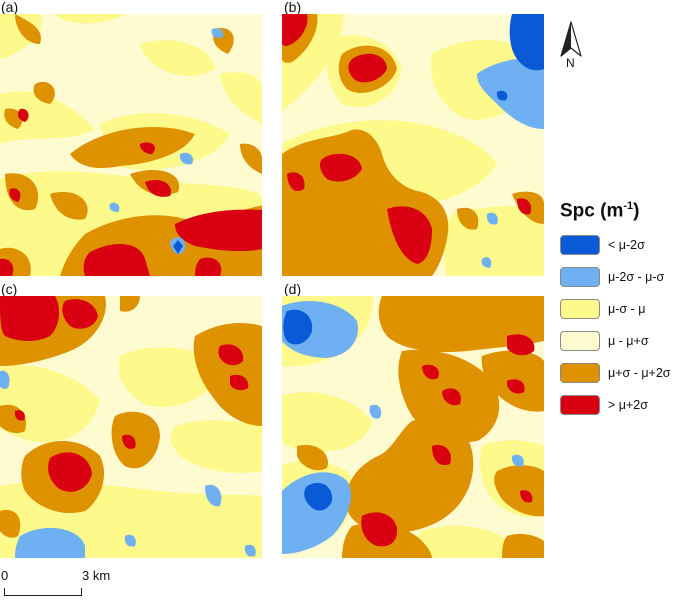 This screenshot has height=600, width=685. I want to click on legend-label: μ-σ - μ, so click(627, 309).